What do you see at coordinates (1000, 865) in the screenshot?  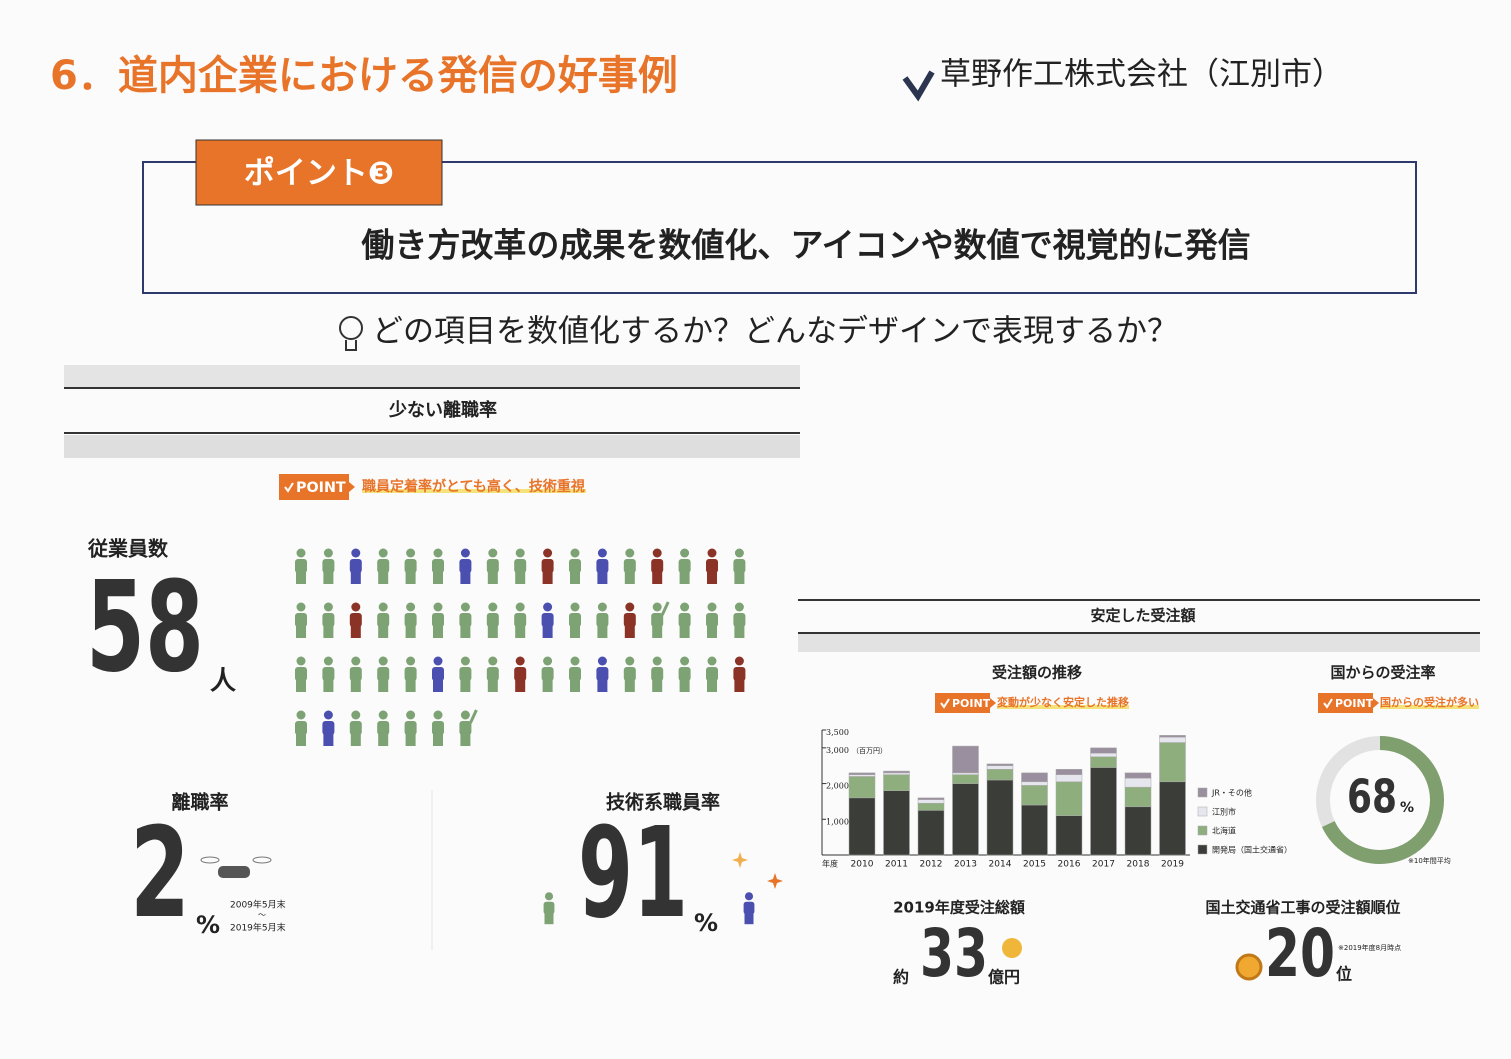 I see `x-tick-label: 2014` at bounding box center [1000, 865].